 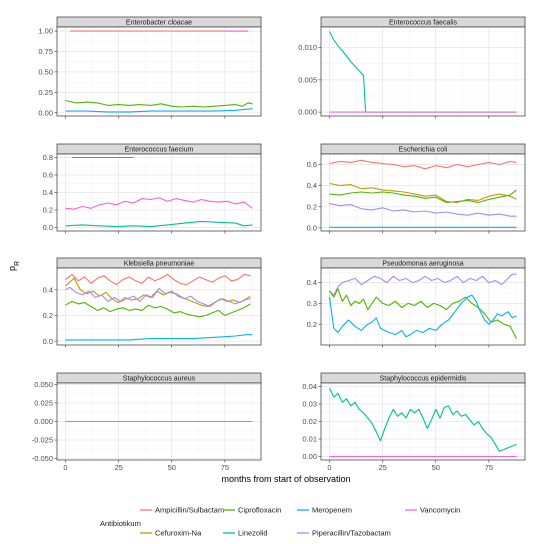 I want to click on legend-item-ciprofloxacin: Ciprofloxacin, so click(x=252, y=510).